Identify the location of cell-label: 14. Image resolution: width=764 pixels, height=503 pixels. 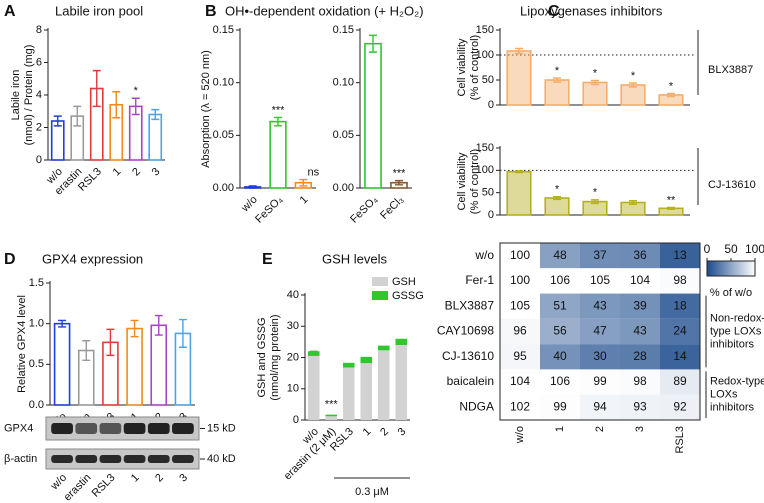
(680, 356).